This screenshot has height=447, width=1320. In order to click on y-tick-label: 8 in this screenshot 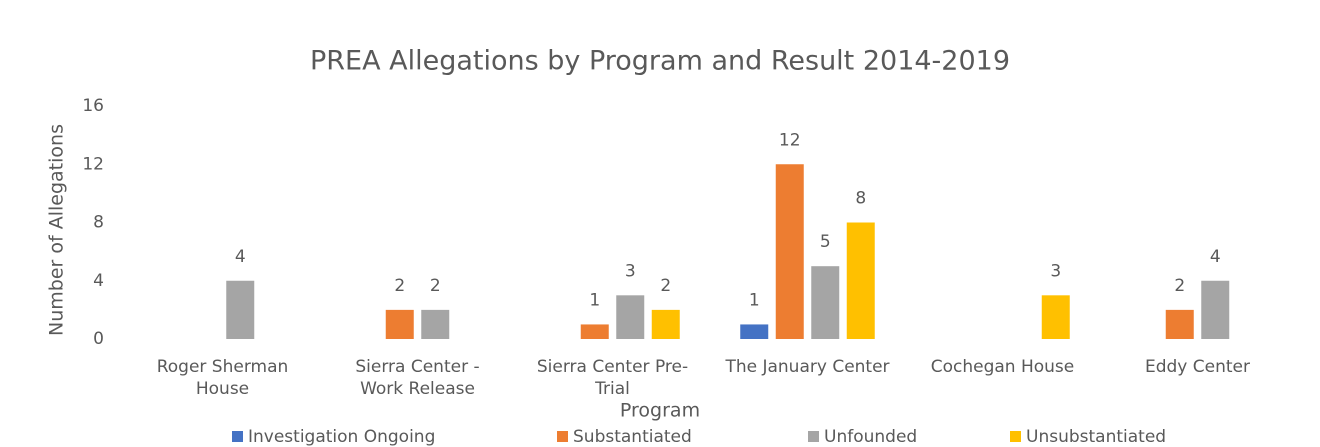, I will do `click(98, 223)`.